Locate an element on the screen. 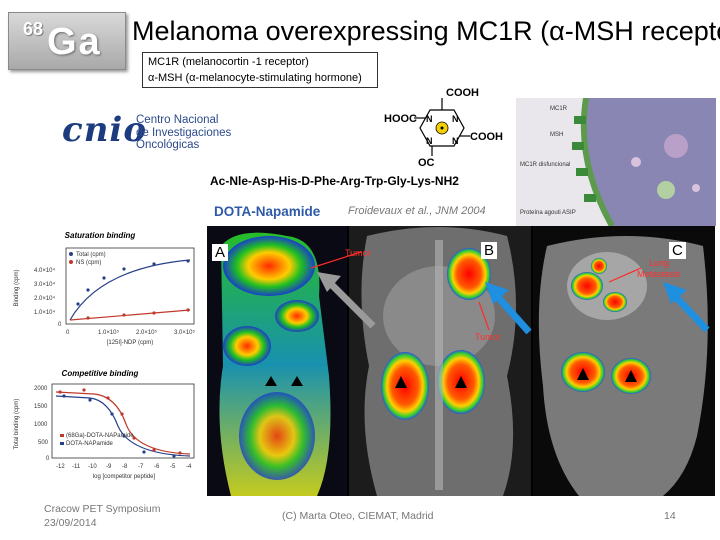  panel-a-pet-image is located at coordinates (277, 361).